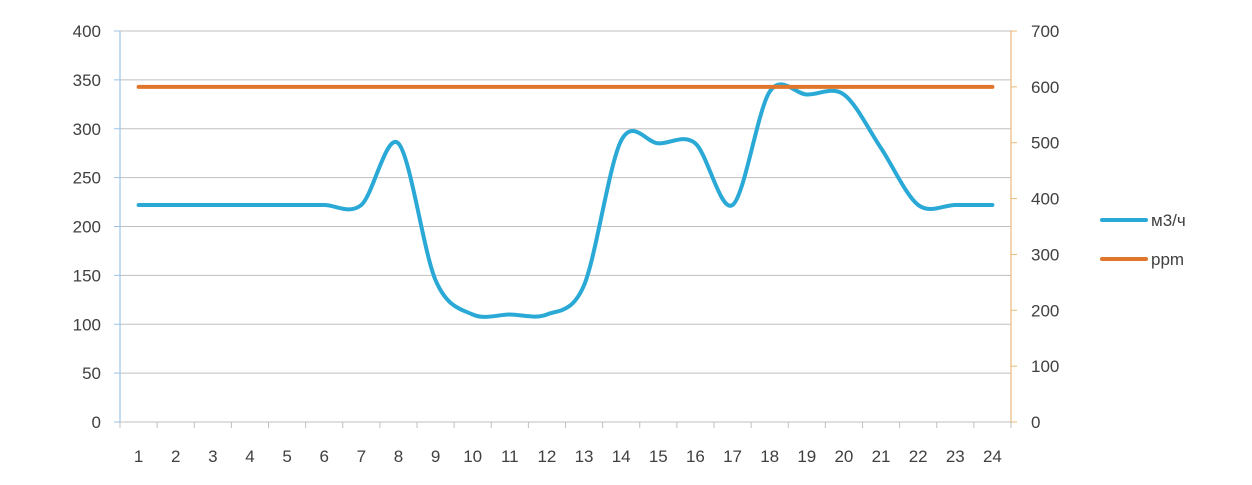 Image resolution: width=1252 pixels, height=485 pixels. What do you see at coordinates (546, 456) in the screenshot?
I see `x-tick-label: 12` at bounding box center [546, 456].